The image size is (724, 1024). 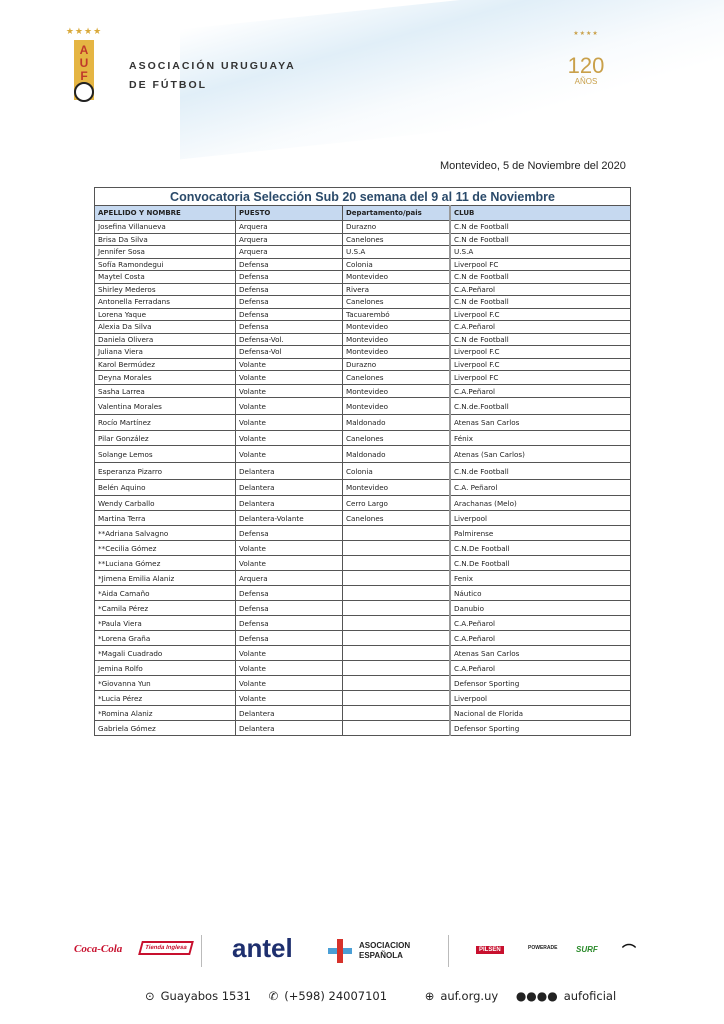 What do you see at coordinates (165, 314) in the screenshot?
I see `player-name-cell: Lorena Yaque` at bounding box center [165, 314].